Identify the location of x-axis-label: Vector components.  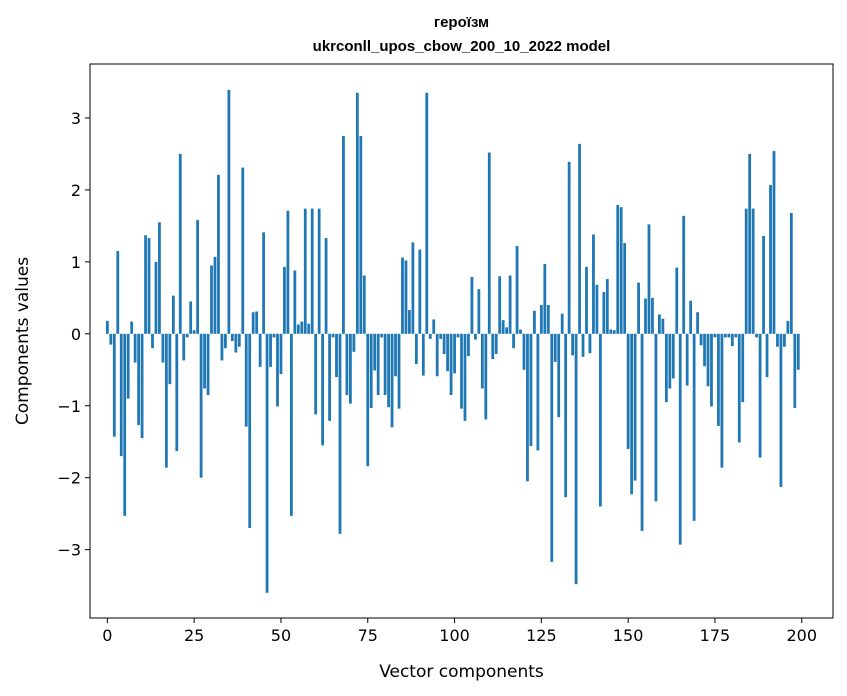
(461, 672).